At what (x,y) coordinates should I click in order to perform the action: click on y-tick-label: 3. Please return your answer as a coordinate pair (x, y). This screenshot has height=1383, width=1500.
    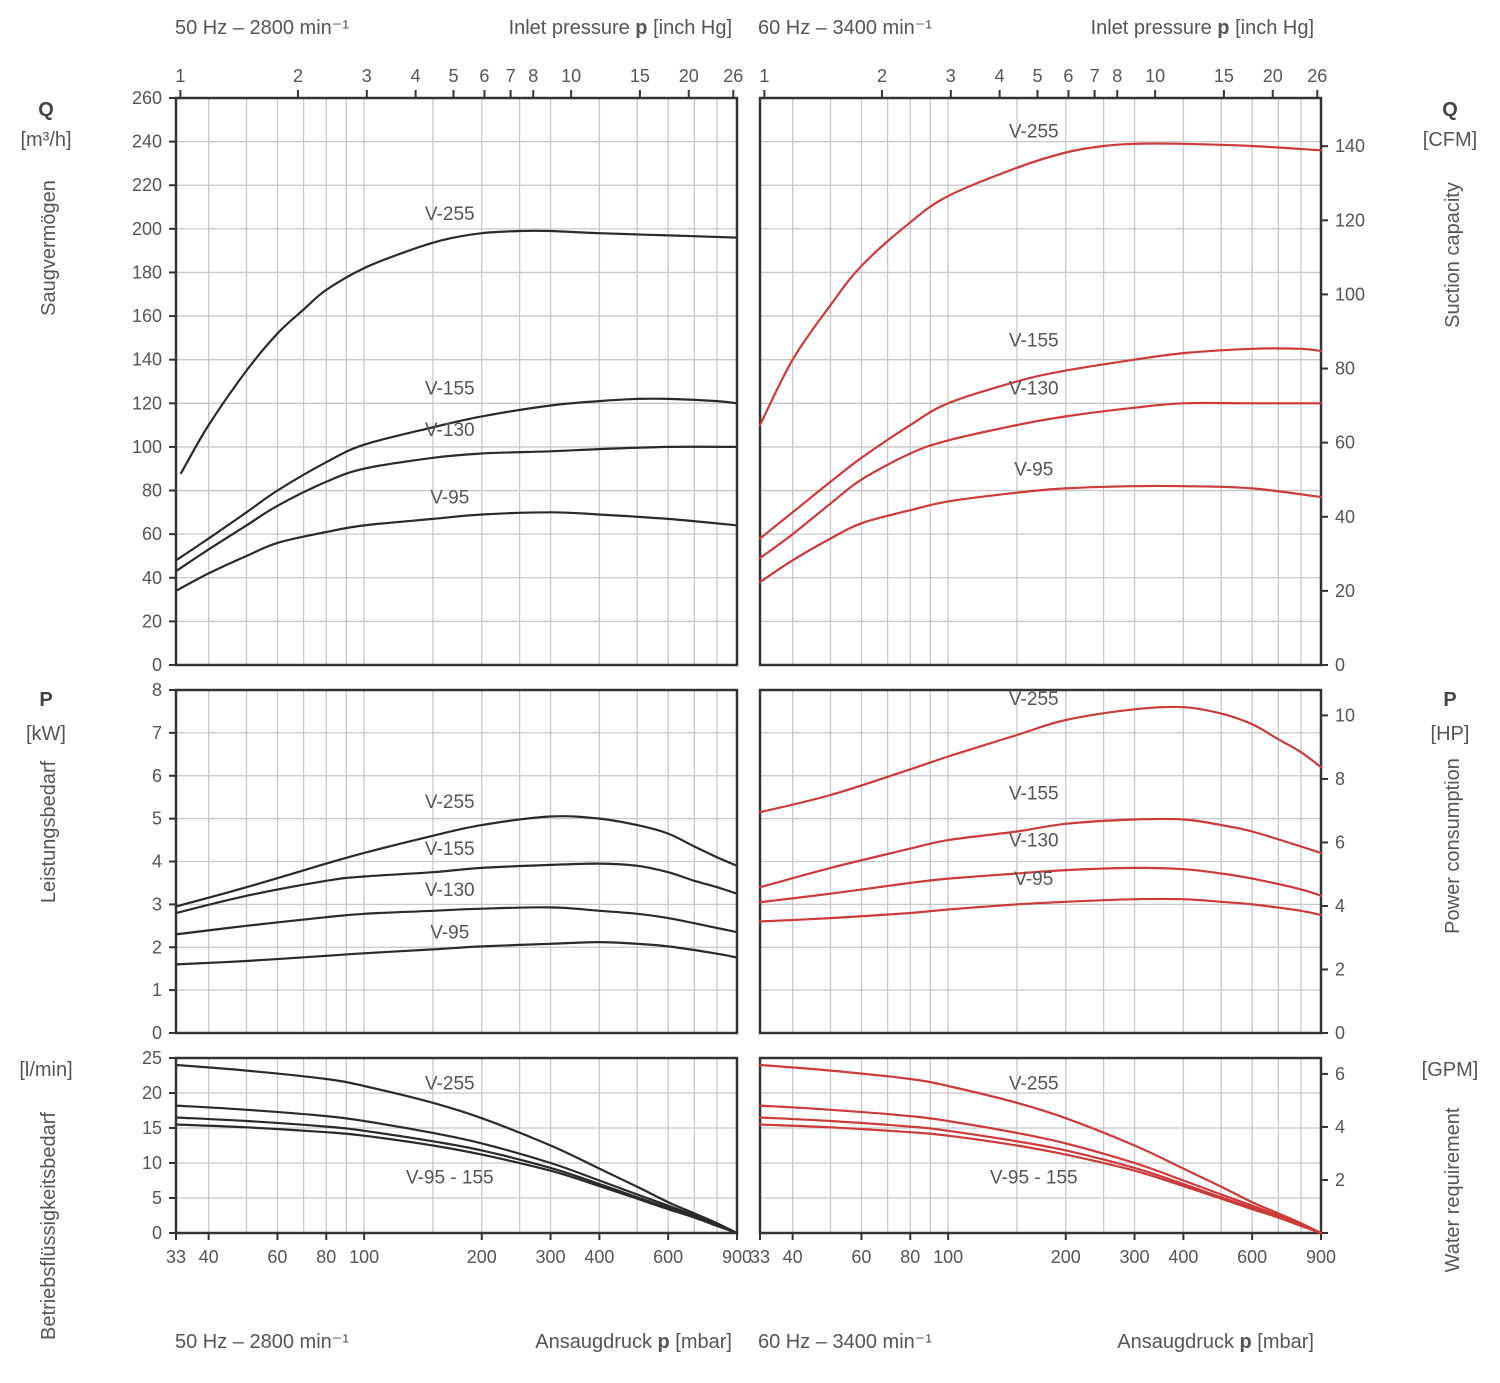
    Looking at the image, I should click on (157, 904).